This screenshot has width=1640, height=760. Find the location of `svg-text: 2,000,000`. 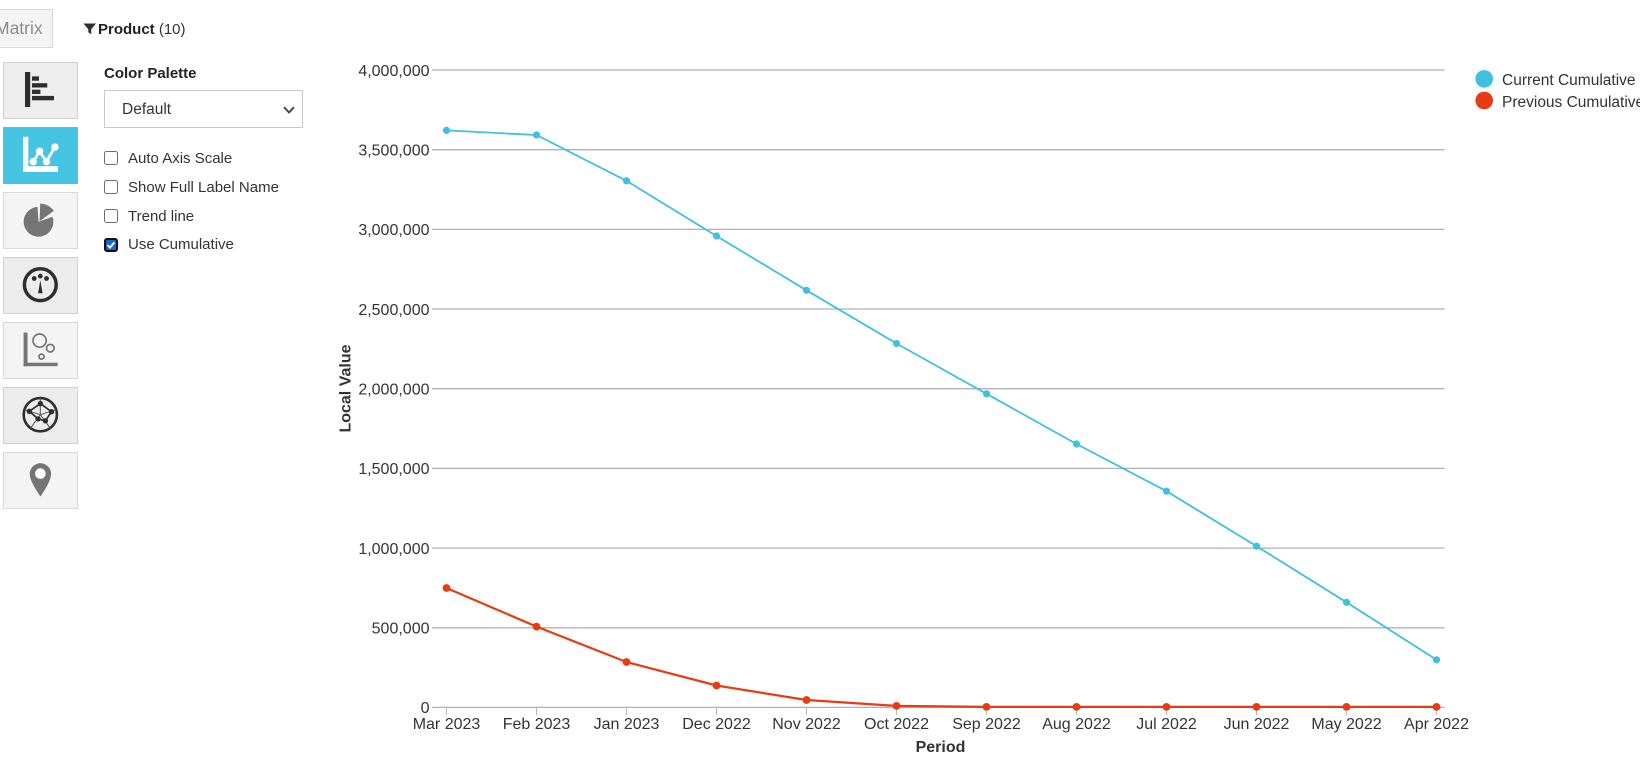

svg-text: 2,000,000 is located at coordinates (393, 390).